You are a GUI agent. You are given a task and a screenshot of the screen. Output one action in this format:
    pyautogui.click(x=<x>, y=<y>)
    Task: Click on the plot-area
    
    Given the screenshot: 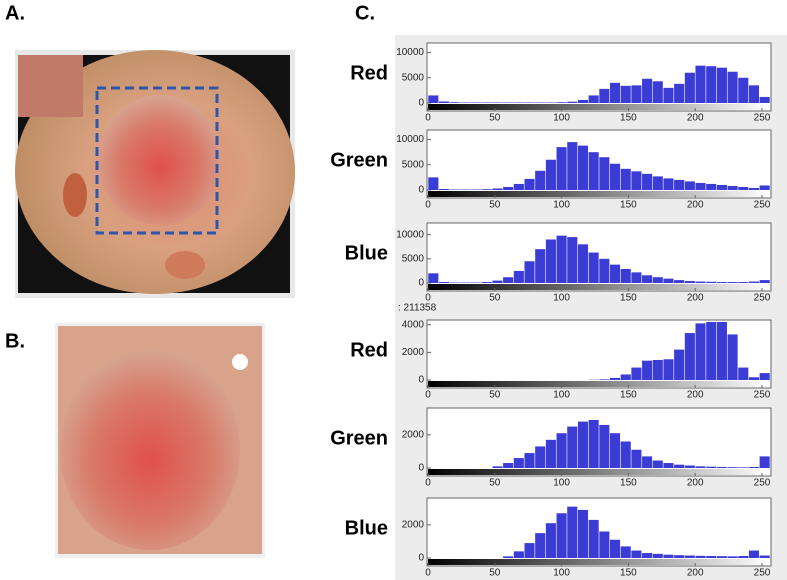 What is the action you would take?
    pyautogui.click(x=599, y=532)
    